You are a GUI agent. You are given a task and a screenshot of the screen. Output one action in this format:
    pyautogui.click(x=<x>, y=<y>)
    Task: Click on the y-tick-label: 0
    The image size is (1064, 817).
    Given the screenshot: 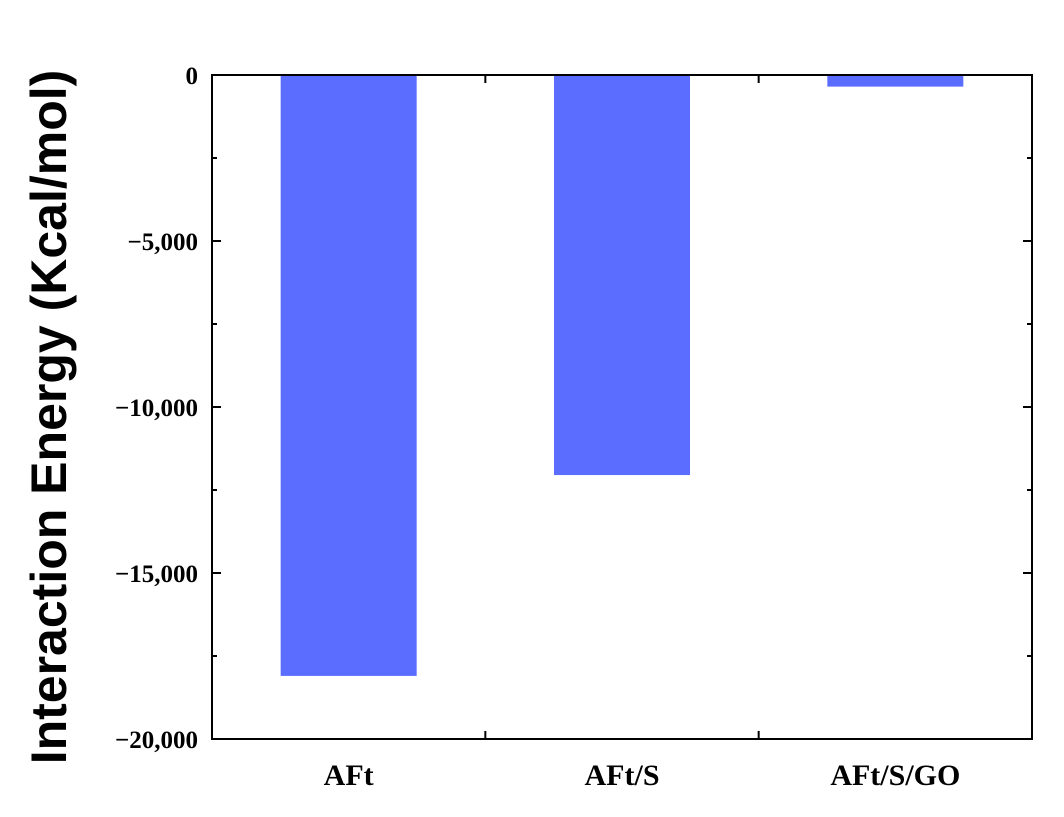 What is the action you would take?
    pyautogui.click(x=192, y=76)
    